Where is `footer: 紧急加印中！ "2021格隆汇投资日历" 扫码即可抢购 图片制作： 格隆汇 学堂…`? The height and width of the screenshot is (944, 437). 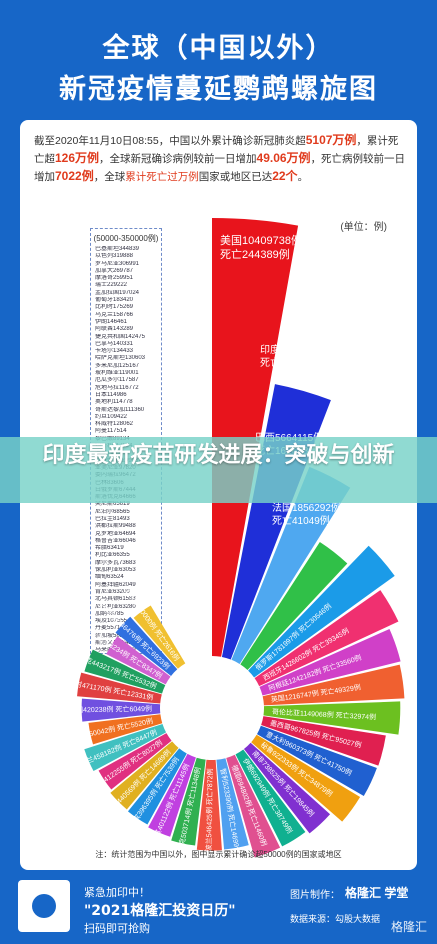 footer: 紧急加印中！ "2021格隆汇投资日历" 扫码即可抢购 图片制作： 格隆汇 学堂… is located at coordinates (218, 911).